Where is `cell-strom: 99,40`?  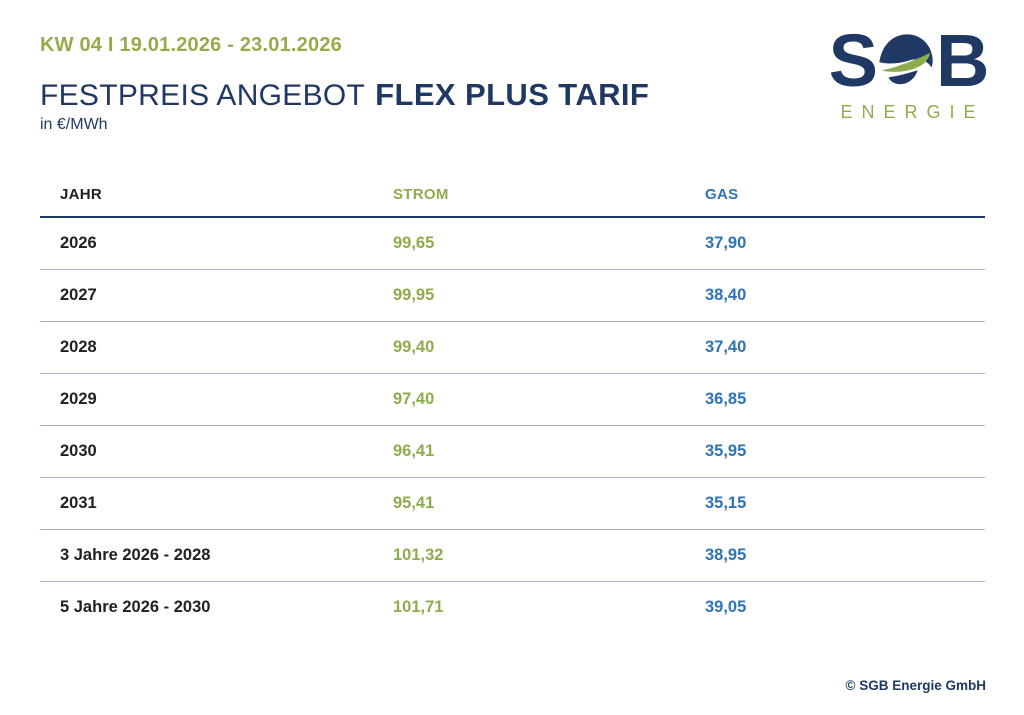 cell-strom: 99,40 is located at coordinates (414, 346).